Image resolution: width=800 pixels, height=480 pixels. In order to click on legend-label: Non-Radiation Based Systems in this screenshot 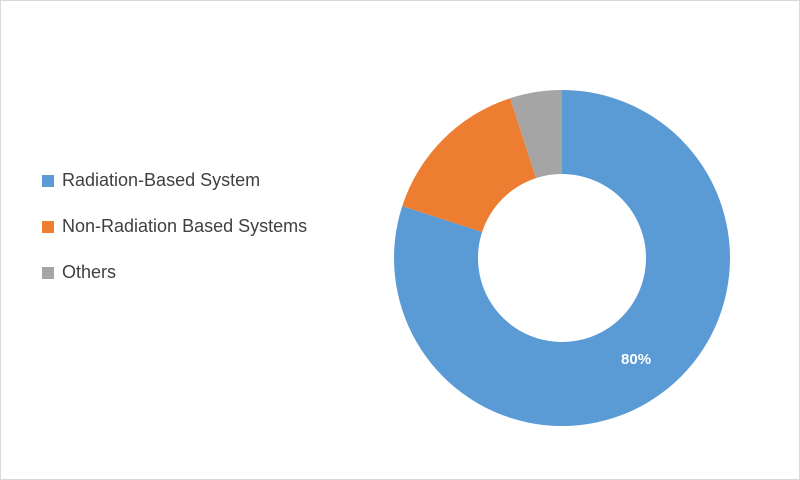, I will do `click(184, 226)`.